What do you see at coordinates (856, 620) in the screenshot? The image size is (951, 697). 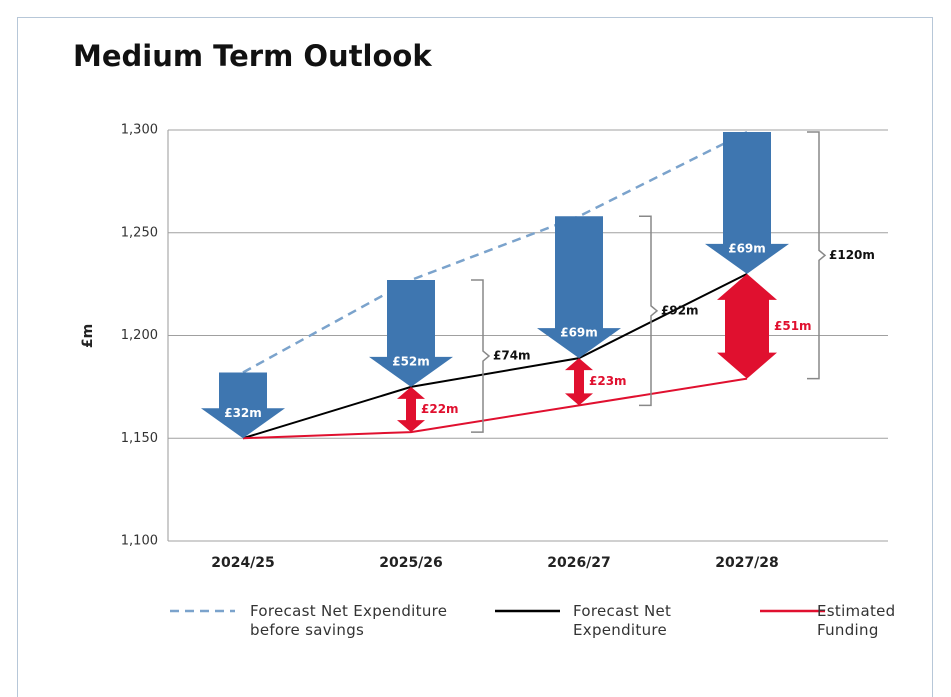 I see `legend-label: Estimated Funding` at bounding box center [856, 620].